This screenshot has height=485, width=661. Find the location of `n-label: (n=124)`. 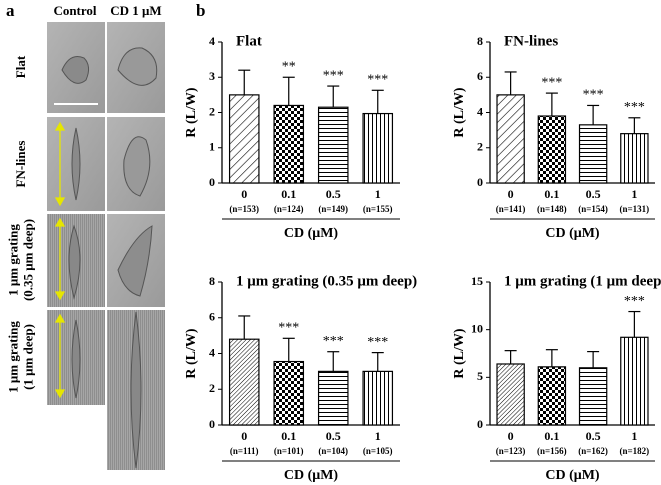

n-label: (n=124) is located at coordinates (289, 209).